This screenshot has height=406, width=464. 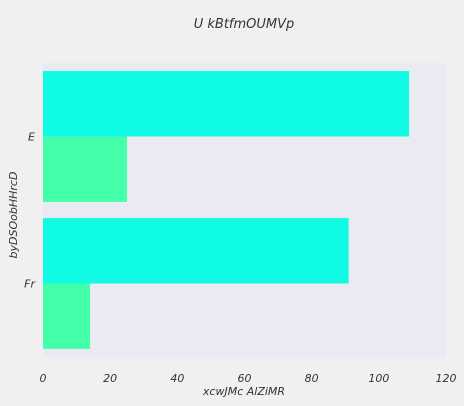 I want to click on x-tick-labels: 0 20 40 60 80 100 120, so click(x=248, y=378).